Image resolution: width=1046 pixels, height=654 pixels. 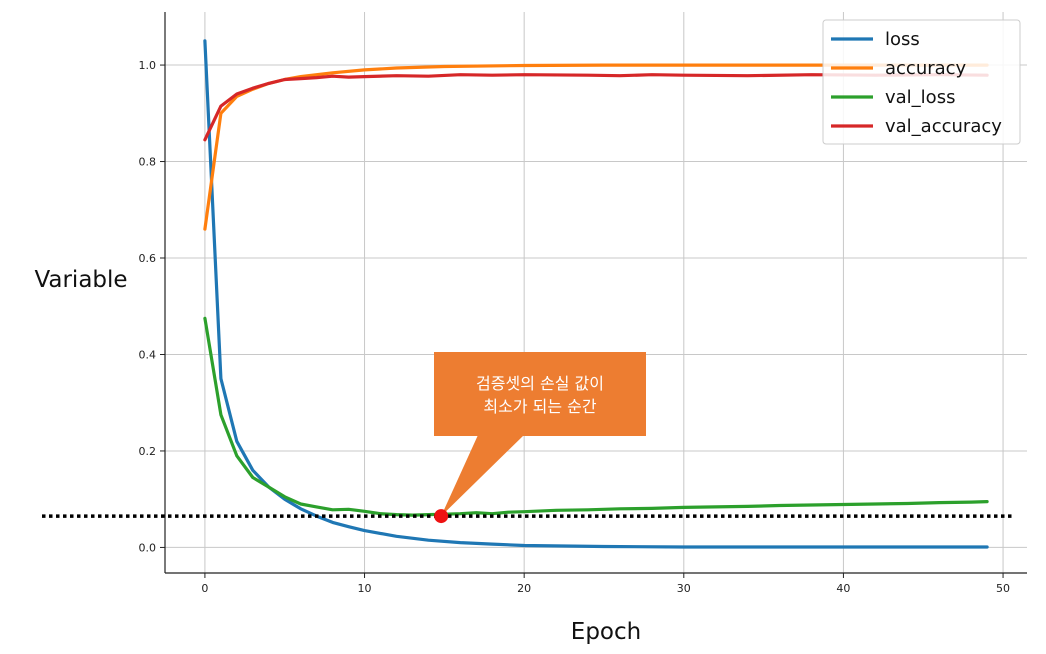 What do you see at coordinates (148, 451) in the screenshot?
I see `y-tick-label-1: 0.2` at bounding box center [148, 451].